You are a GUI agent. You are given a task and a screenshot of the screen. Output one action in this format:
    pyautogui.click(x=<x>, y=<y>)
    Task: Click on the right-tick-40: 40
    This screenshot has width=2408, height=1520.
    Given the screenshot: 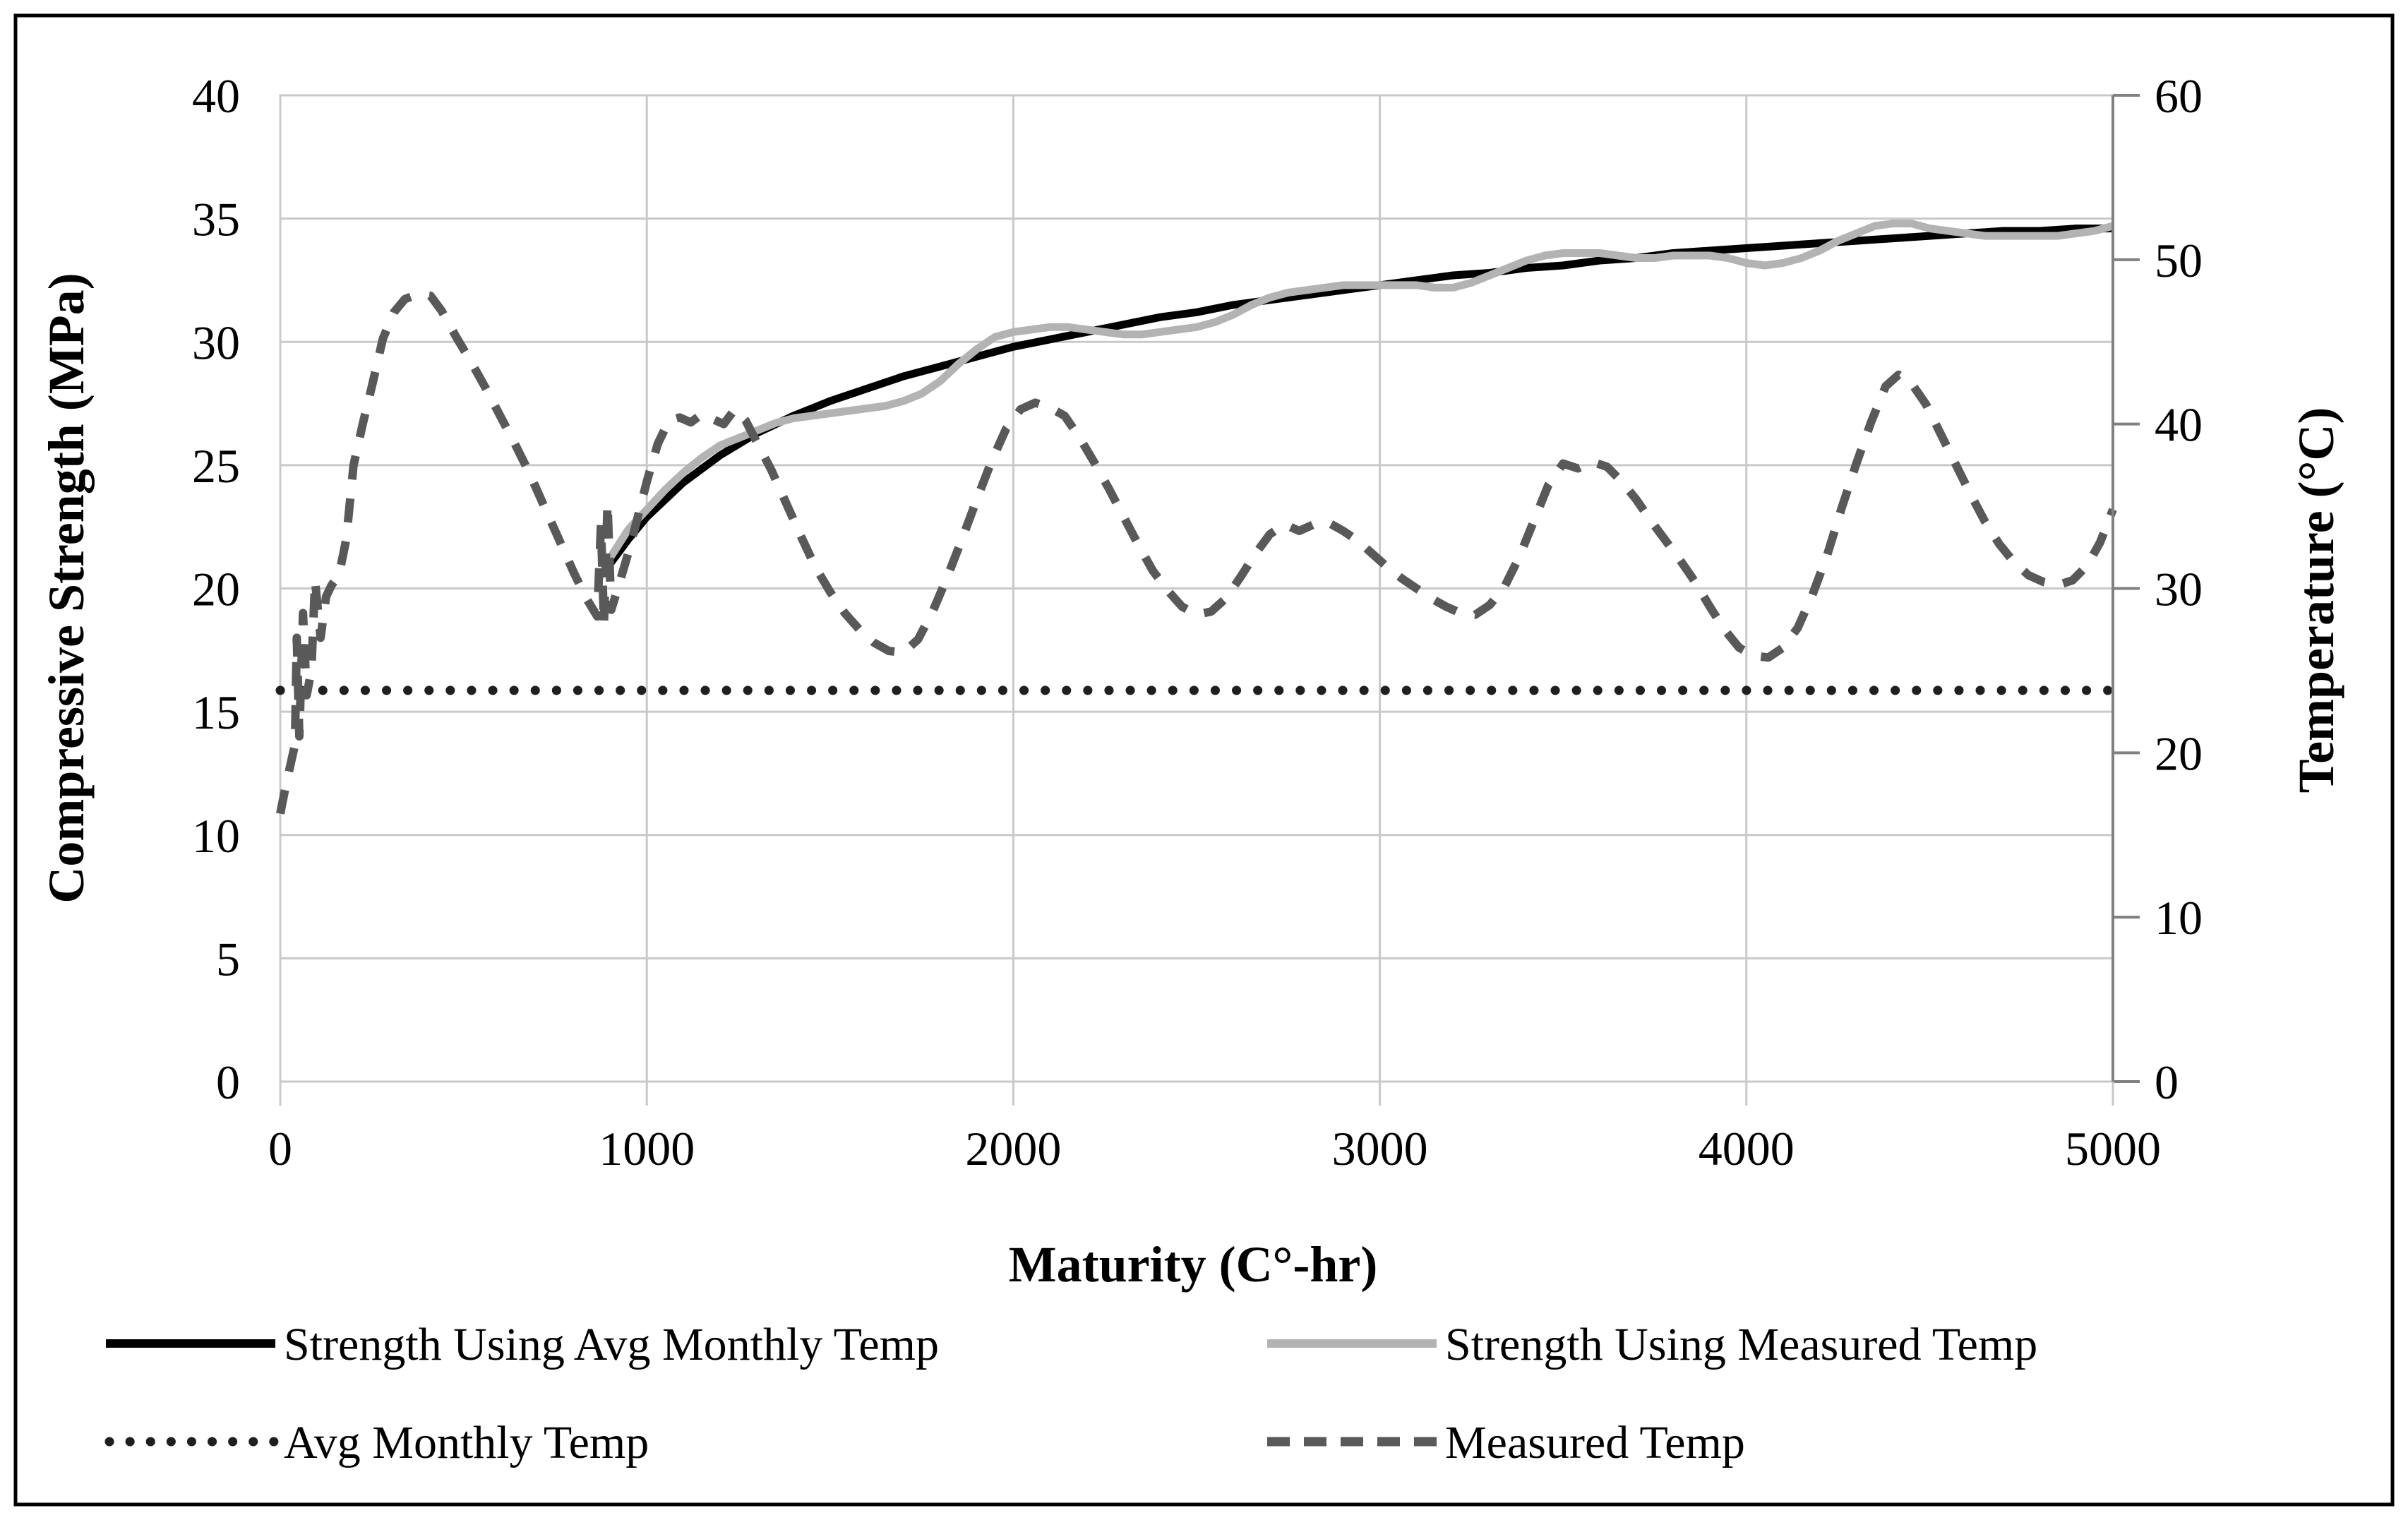 What is the action you would take?
    pyautogui.click(x=2179, y=425)
    